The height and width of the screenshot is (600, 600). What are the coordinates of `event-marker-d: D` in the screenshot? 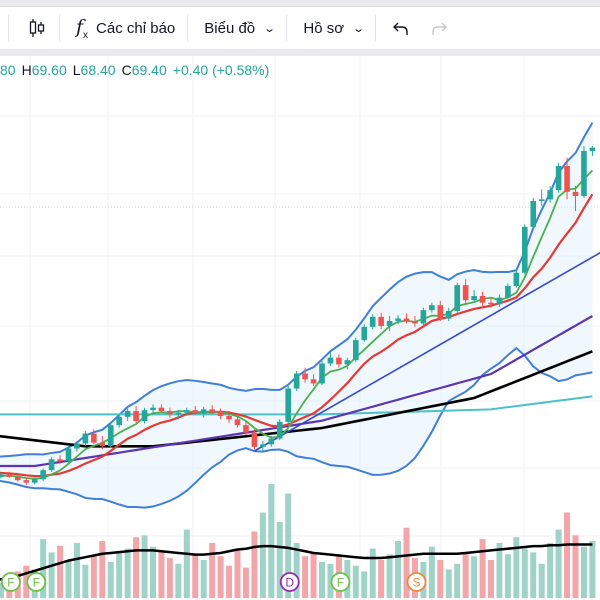 It's located at (289, 582).